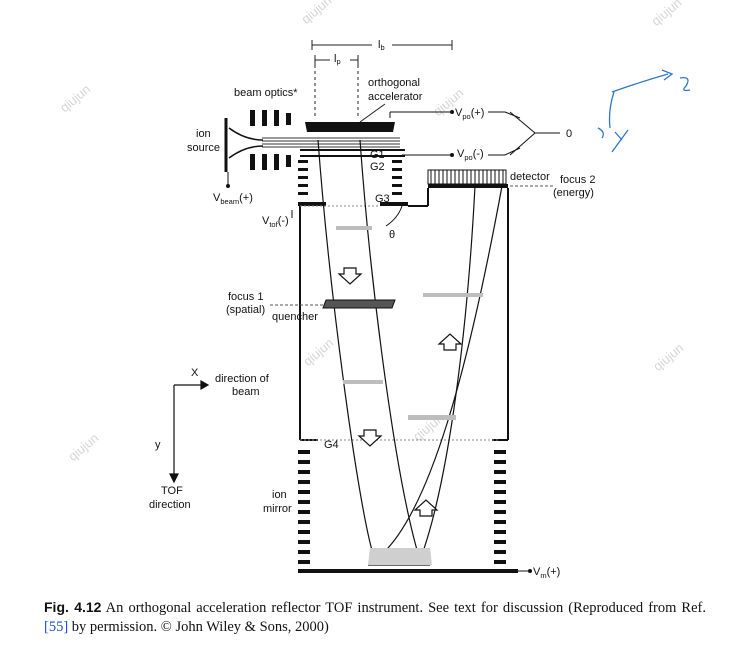  Describe the element at coordinates (75, 98) in the screenshot. I see `watermark-left-upper: qiujun` at that location.